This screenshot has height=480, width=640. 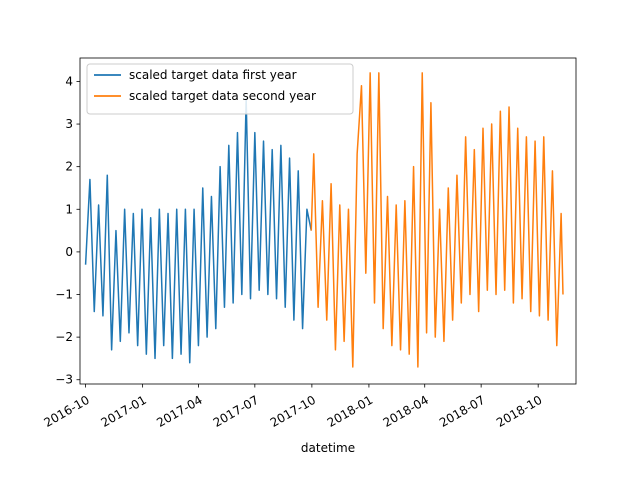 I want to click on legend-entry-label: scaled target data second year, so click(x=222, y=96).